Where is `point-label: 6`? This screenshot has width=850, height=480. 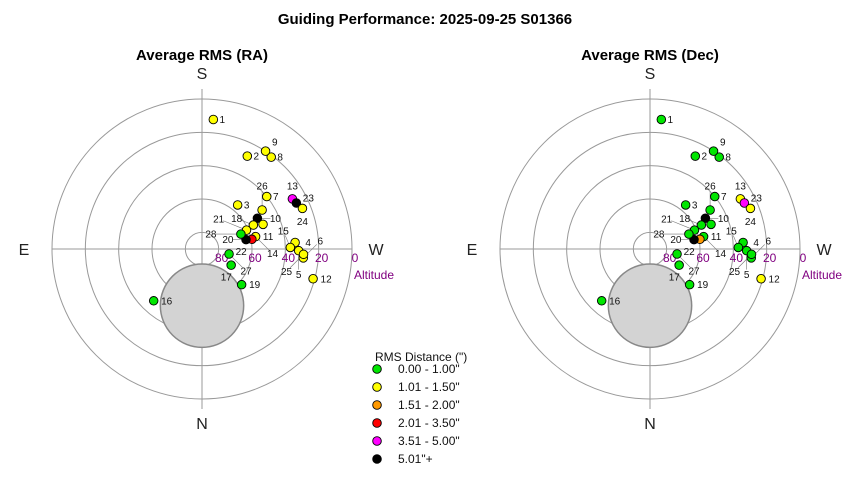
point-label: 6 is located at coordinates (768, 241).